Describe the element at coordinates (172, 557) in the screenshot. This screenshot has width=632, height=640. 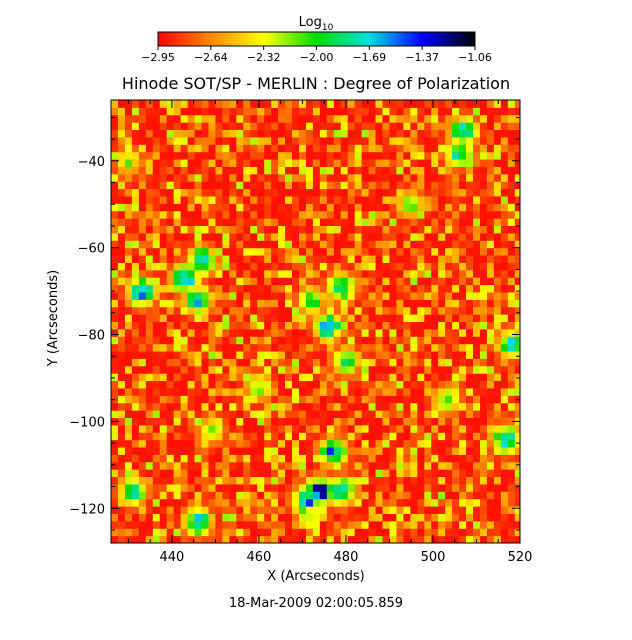
I see `x-tick-label: 440` at that location.